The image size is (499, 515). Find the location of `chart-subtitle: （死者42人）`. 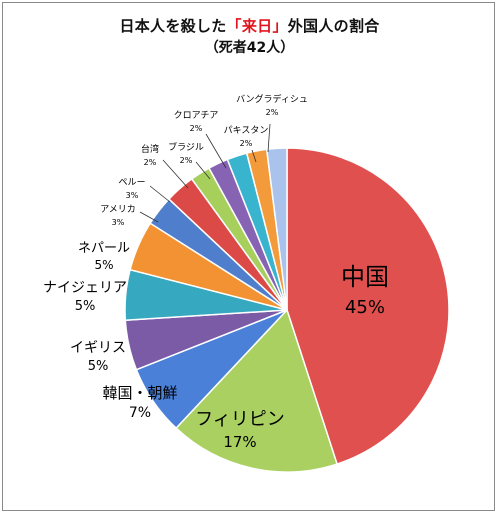

chart-subtitle: （死者42人） is located at coordinates (249, 48).